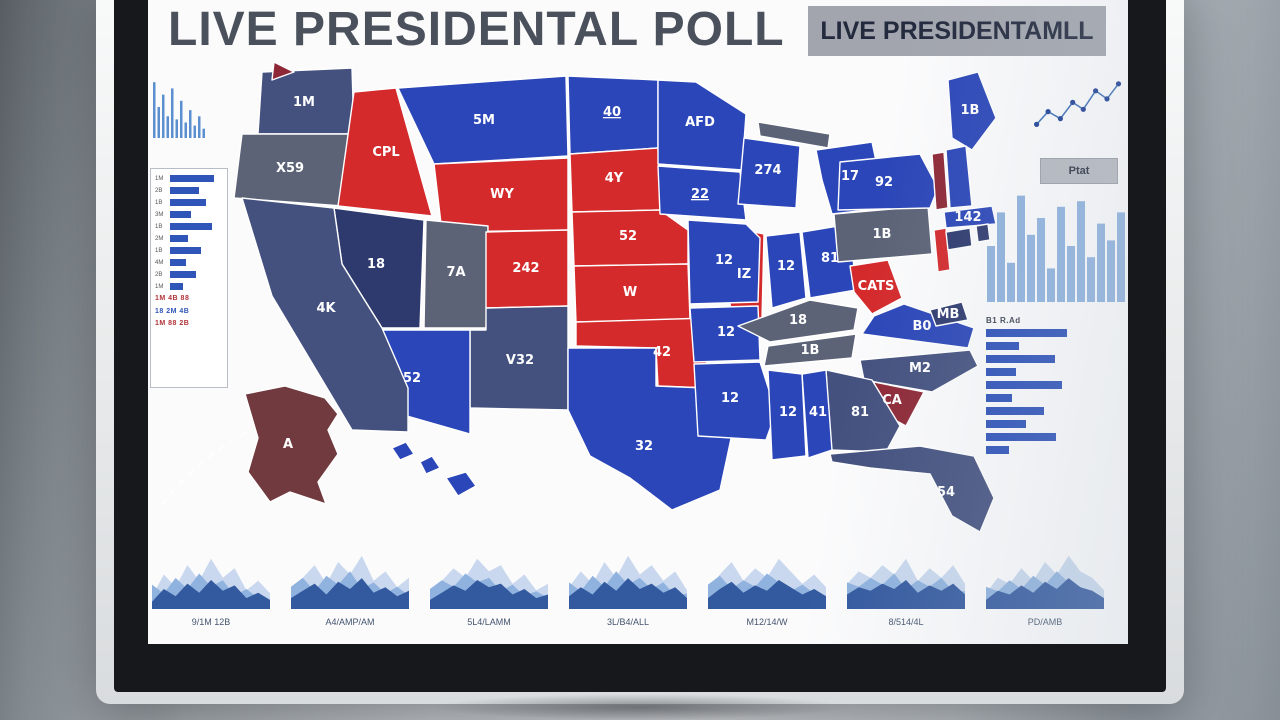 This screenshot has width=1280, height=720. Describe the element at coordinates (959, 239) in the screenshot. I see `state-ct` at that location.